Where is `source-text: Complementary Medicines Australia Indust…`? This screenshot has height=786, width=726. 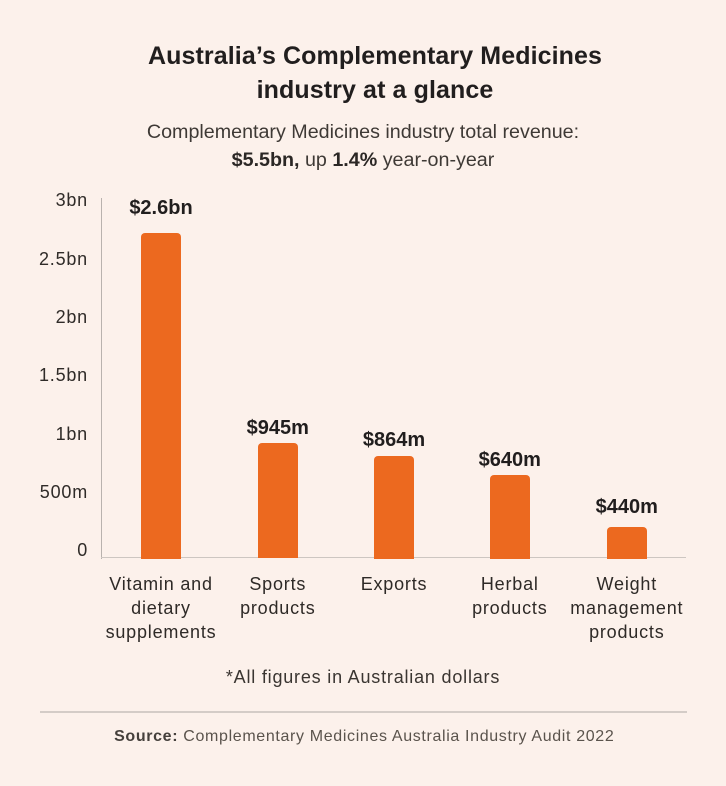
source-text: Complementary Medicines Australia Indust… is located at coordinates (396, 736).